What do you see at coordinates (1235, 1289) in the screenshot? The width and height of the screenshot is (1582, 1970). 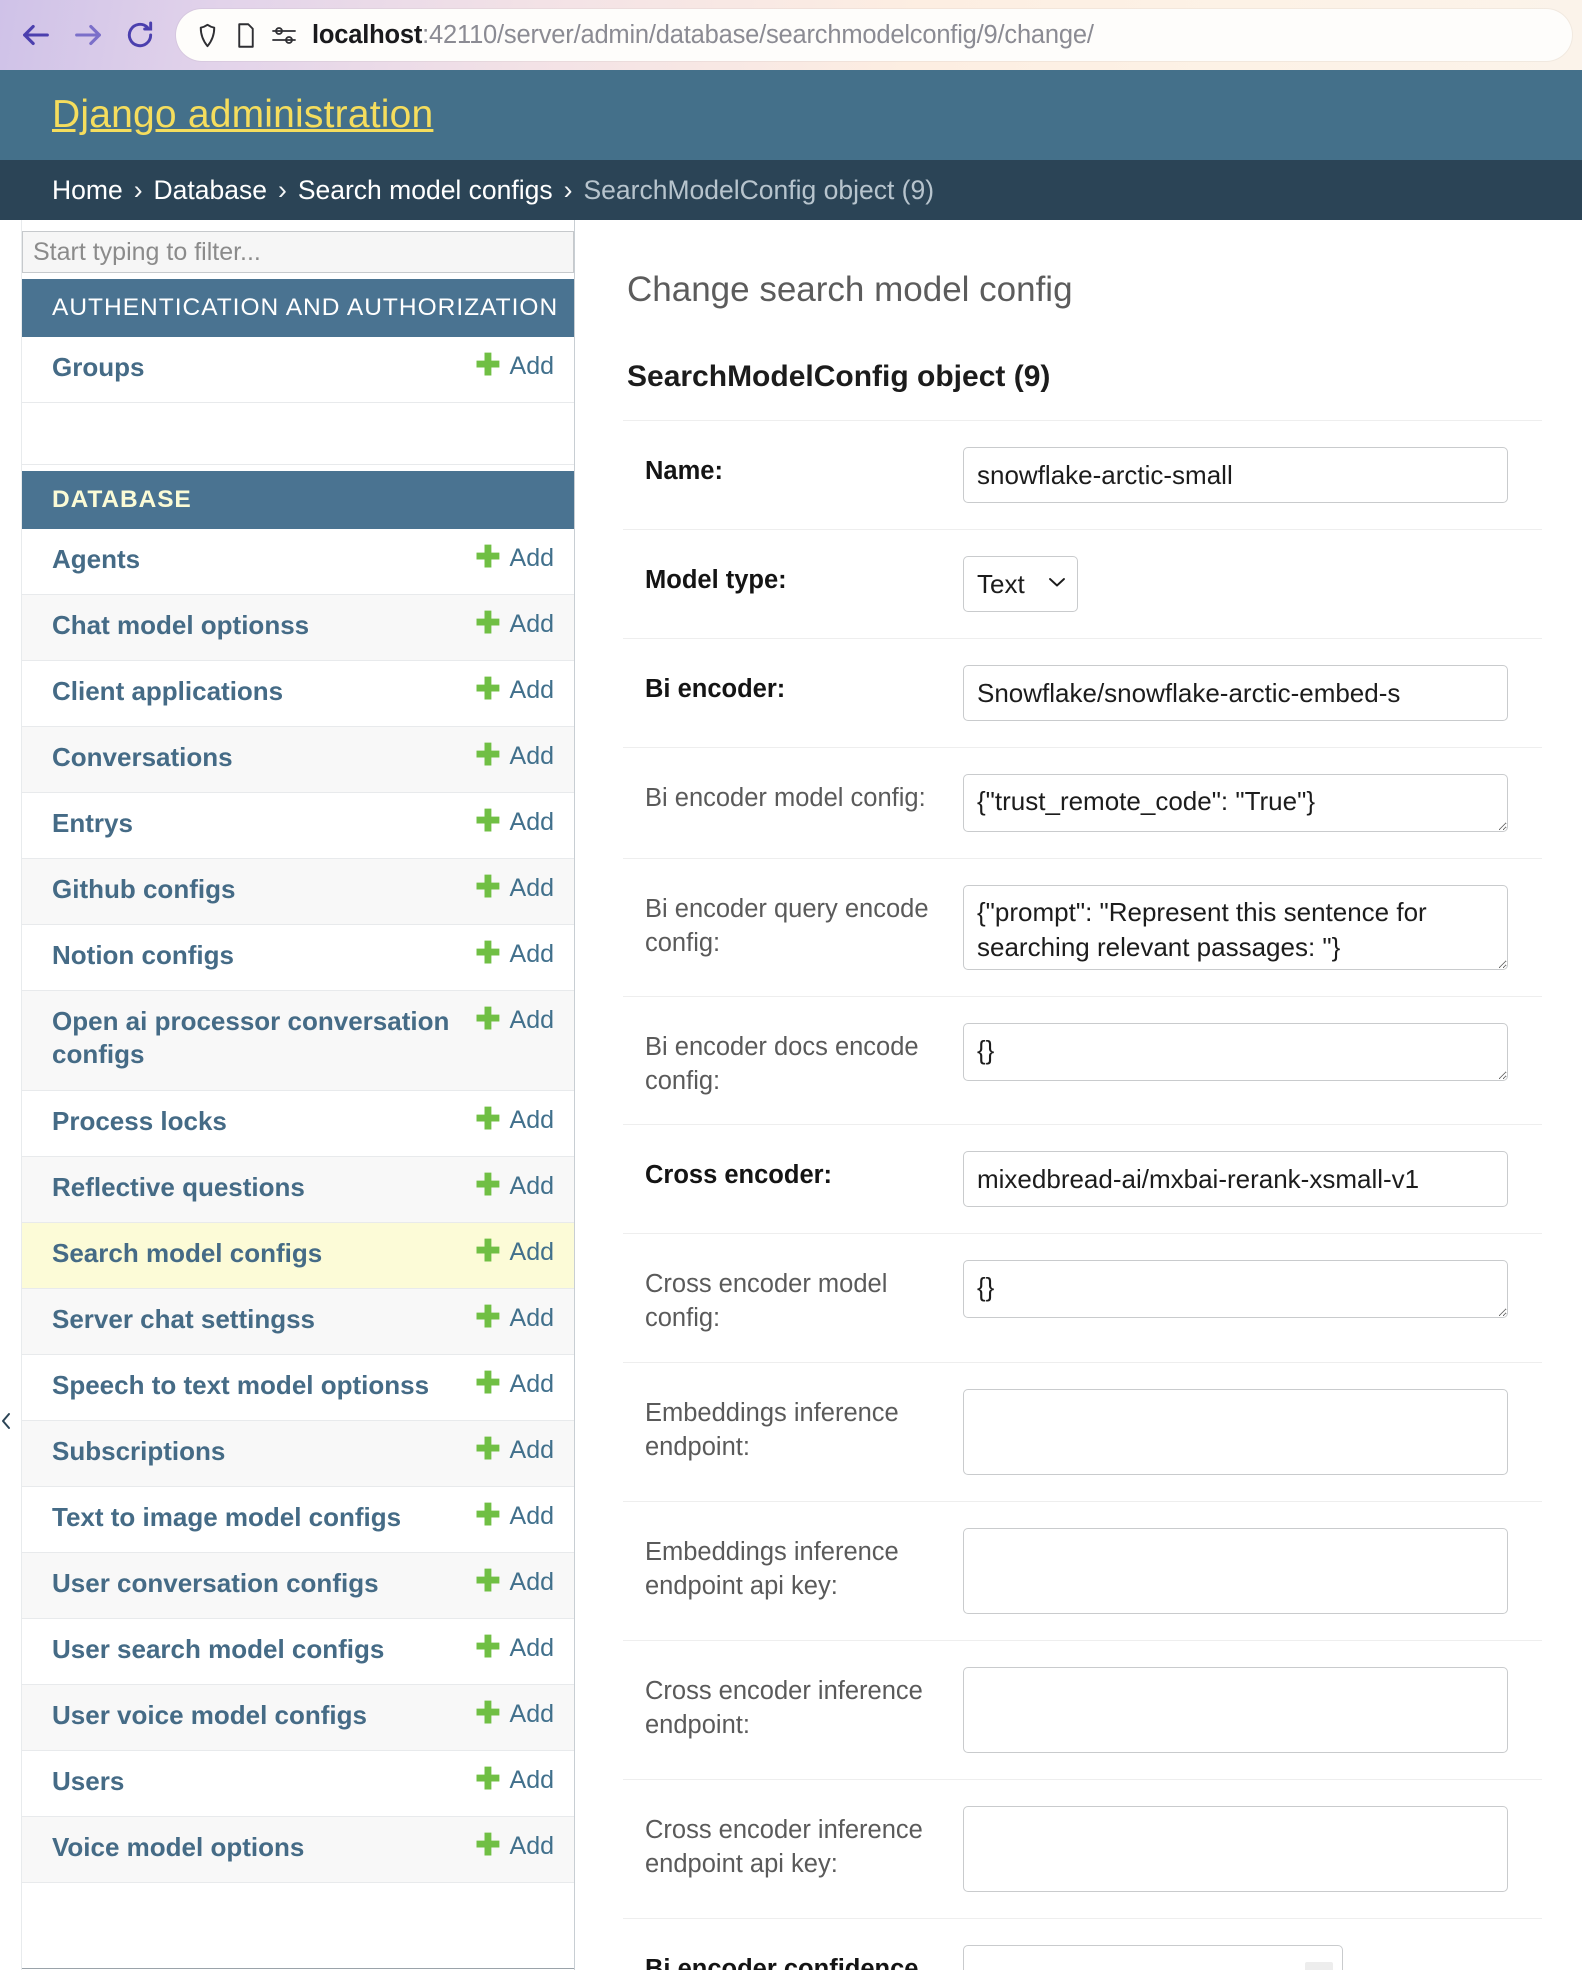 I see `textarea-cross-encoder-model-config` at bounding box center [1235, 1289].